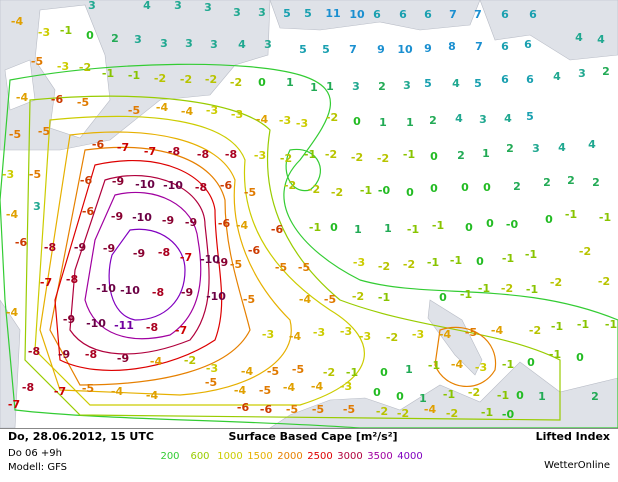 The height and width of the screenshot is (482, 618). Describe the element at coordinates (35, 453) in the screenshot. I see `run: Do 06 +9h` at that location.